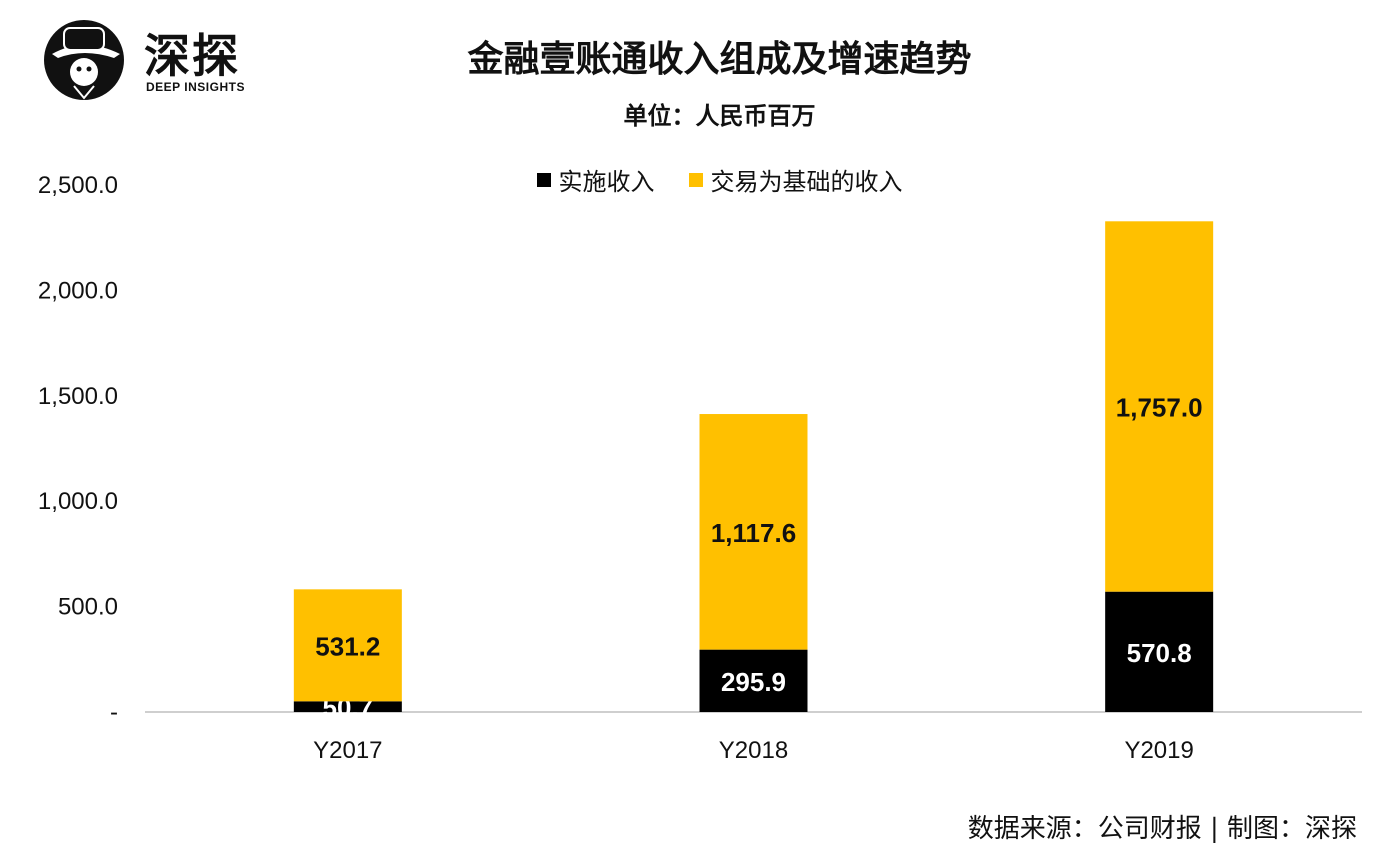  Describe the element at coordinates (347, 750) in the screenshot. I see `x-tick-label: Y2017` at that location.